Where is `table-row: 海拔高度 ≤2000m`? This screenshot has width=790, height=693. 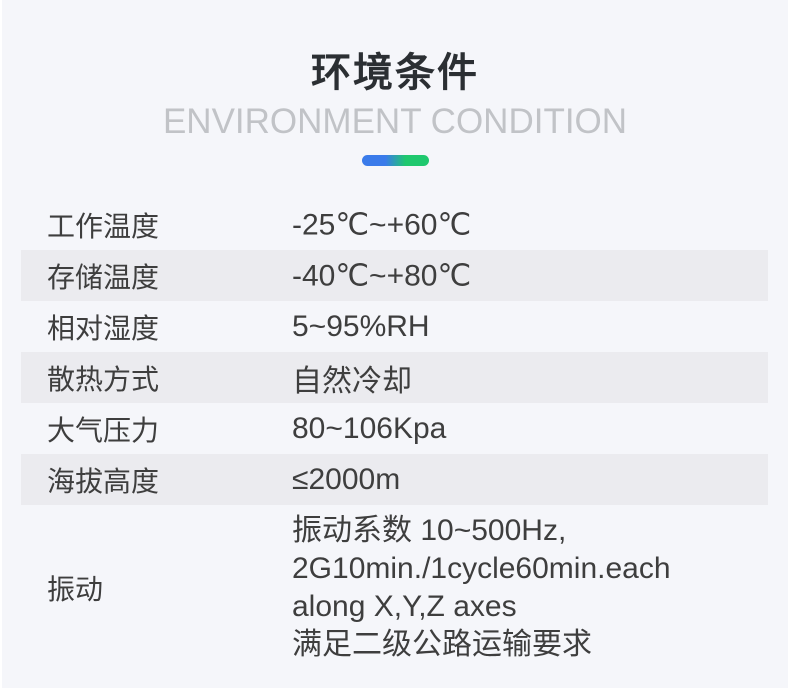 table-row: 海拔高度 ≤2000m is located at coordinates (394, 479).